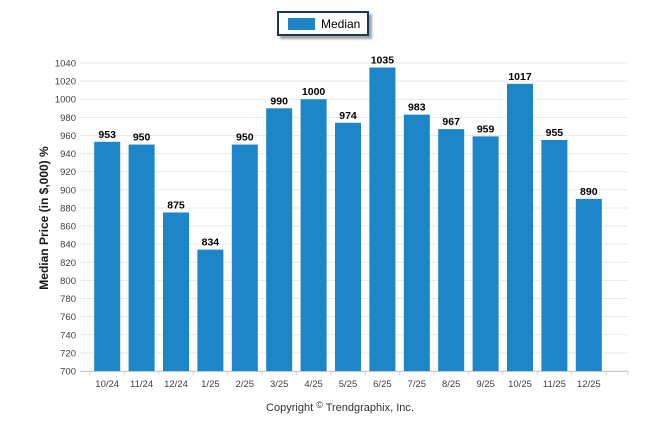  Describe the element at coordinates (68, 372) in the screenshot. I see `y-tick-label: 700` at that location.